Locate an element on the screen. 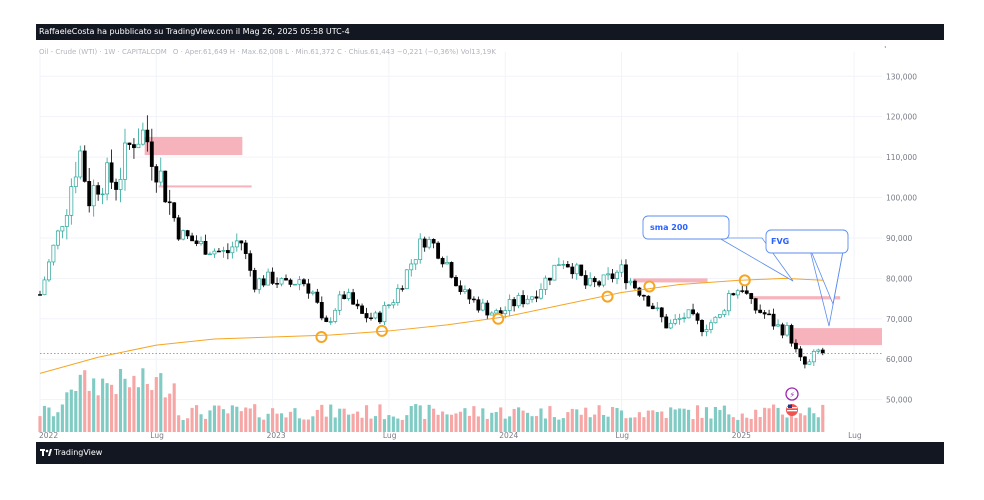  x-axis: 2022 Lug 2023 Lug 2024 Lug 2025 Lug is located at coordinates (450, 435).